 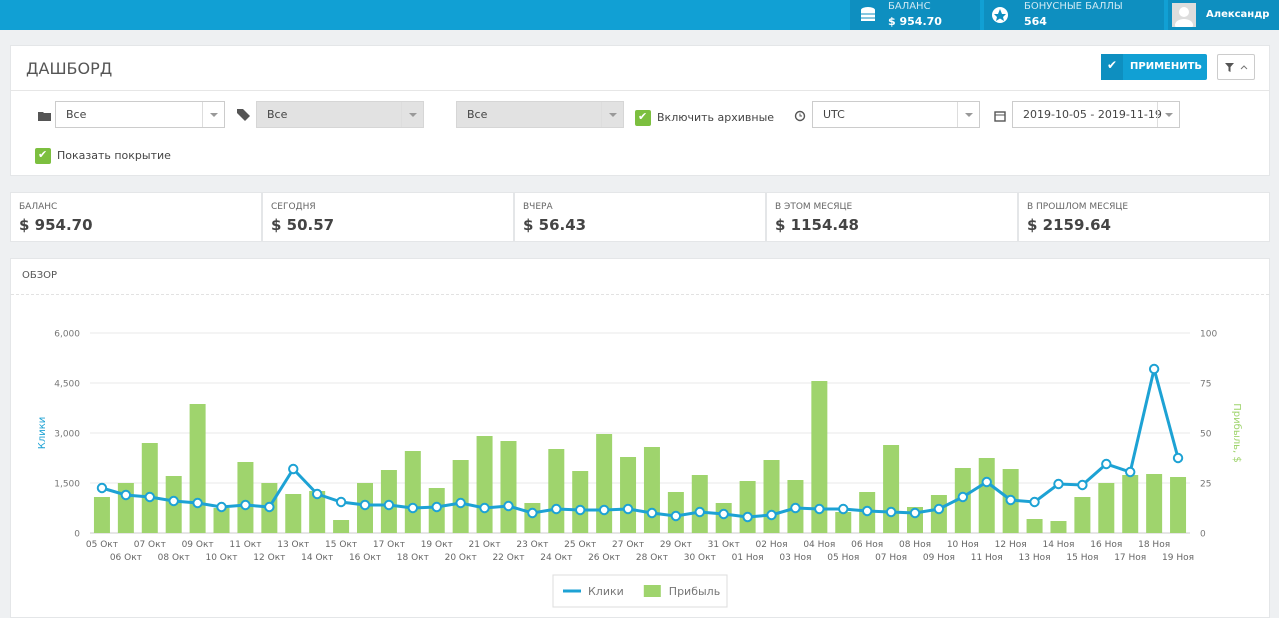 What do you see at coordinates (67, 435) in the screenshot?
I see `y-tick-label: 3,000` at bounding box center [67, 435].